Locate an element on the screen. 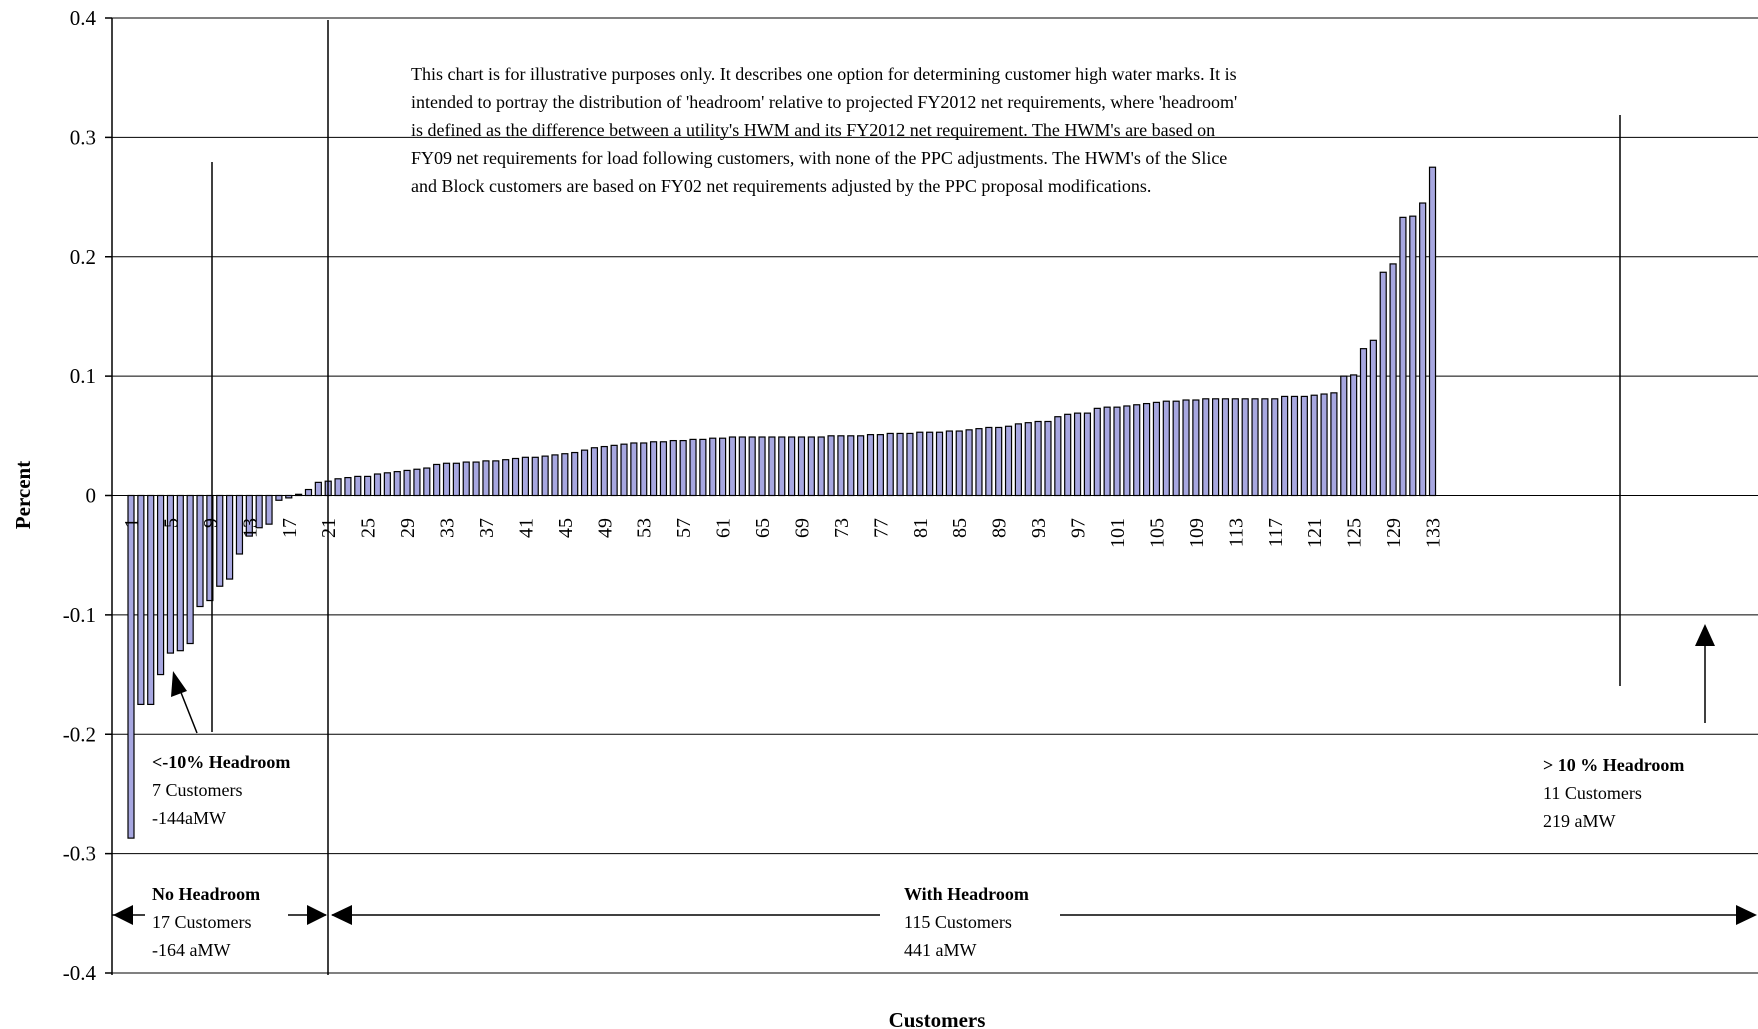 The height and width of the screenshot is (1029, 1758). x-tick-label: 133 is located at coordinates (1434, 533).